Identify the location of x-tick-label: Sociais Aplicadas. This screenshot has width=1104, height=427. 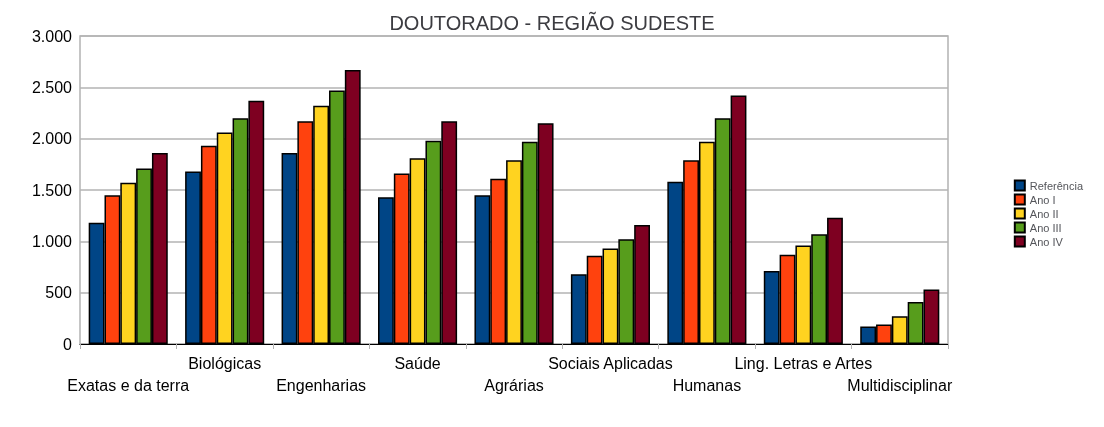
(610, 363).